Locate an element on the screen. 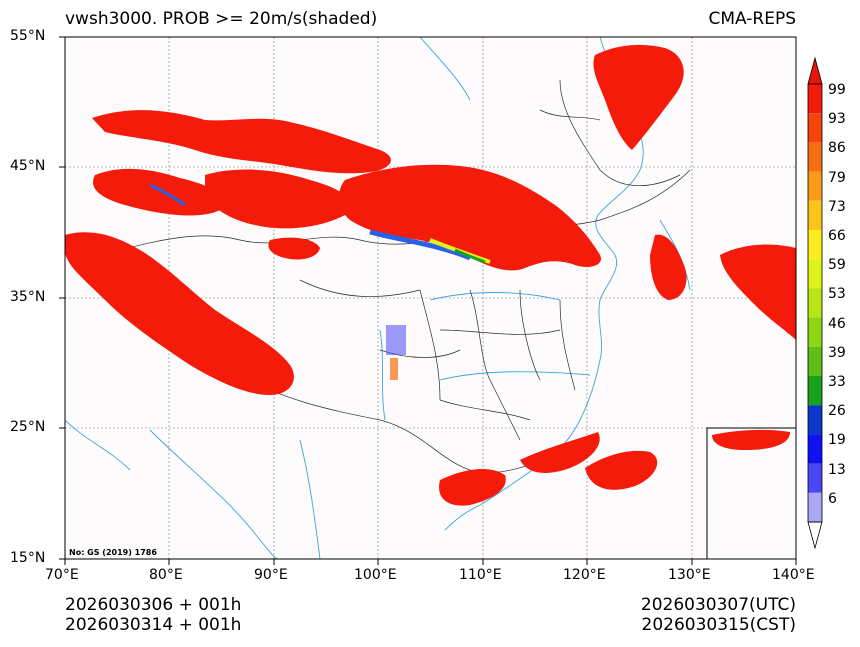 This screenshot has width=860, height=647. lon-label: 70°E is located at coordinates (62, 575).